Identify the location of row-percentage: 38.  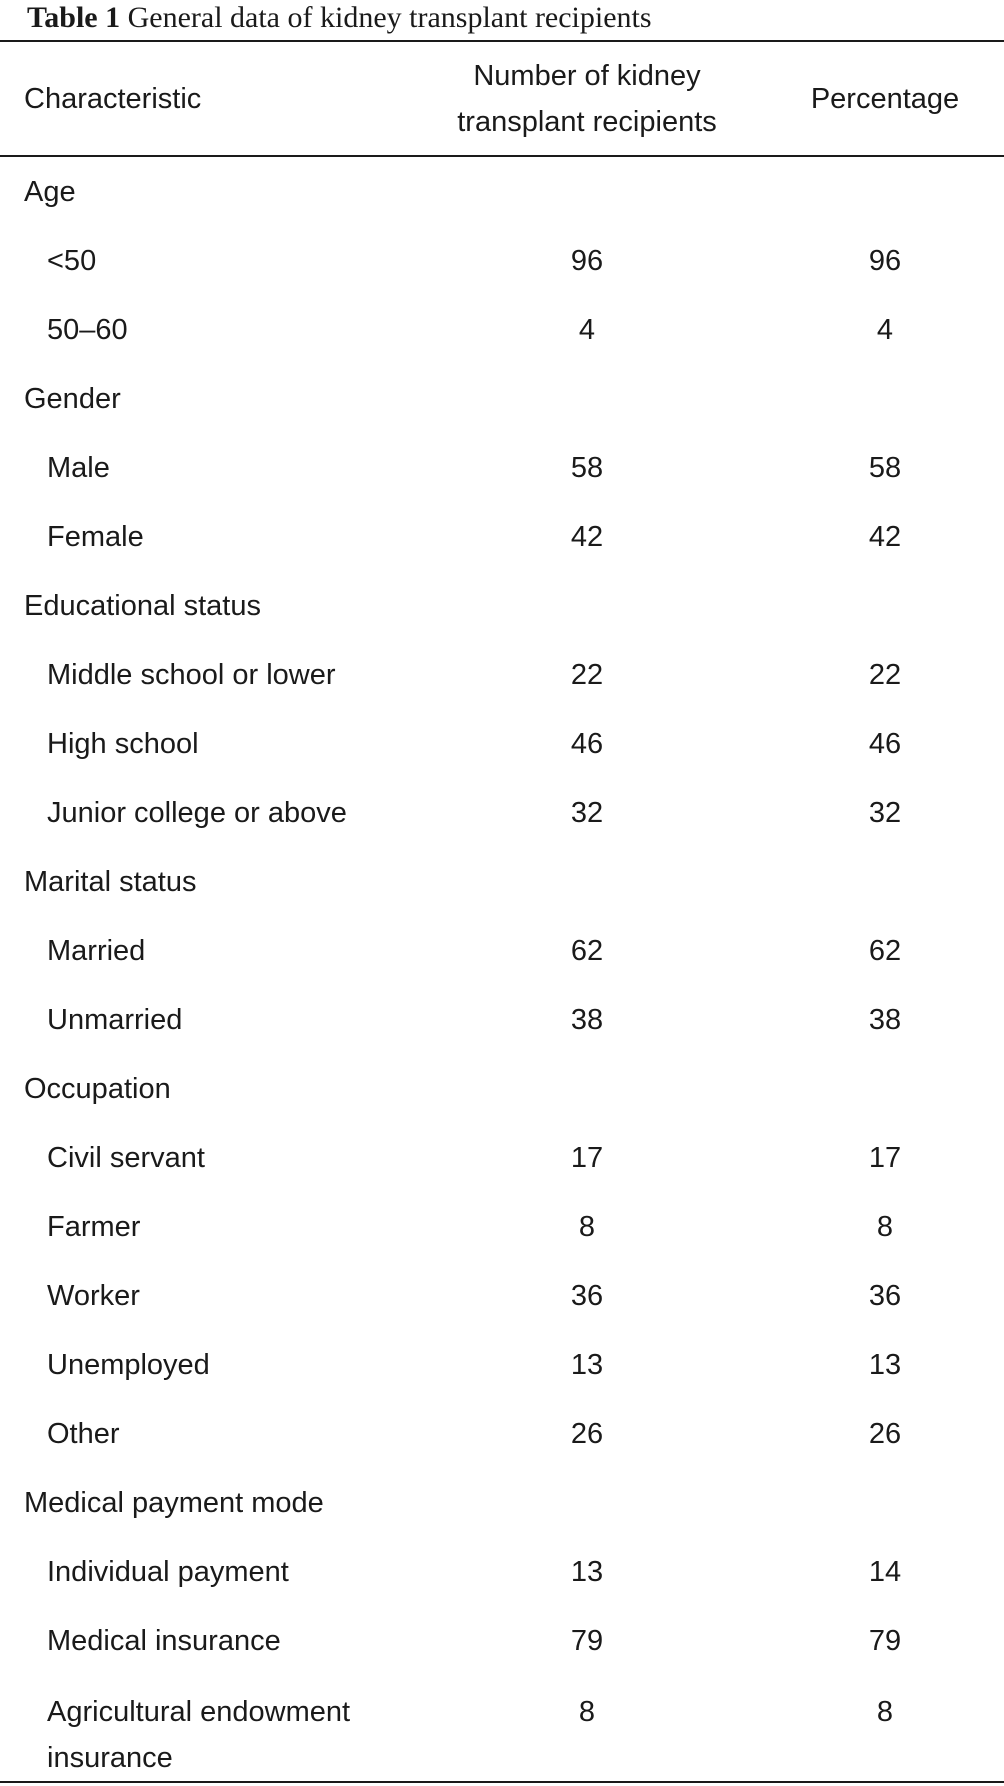
(885, 1019).